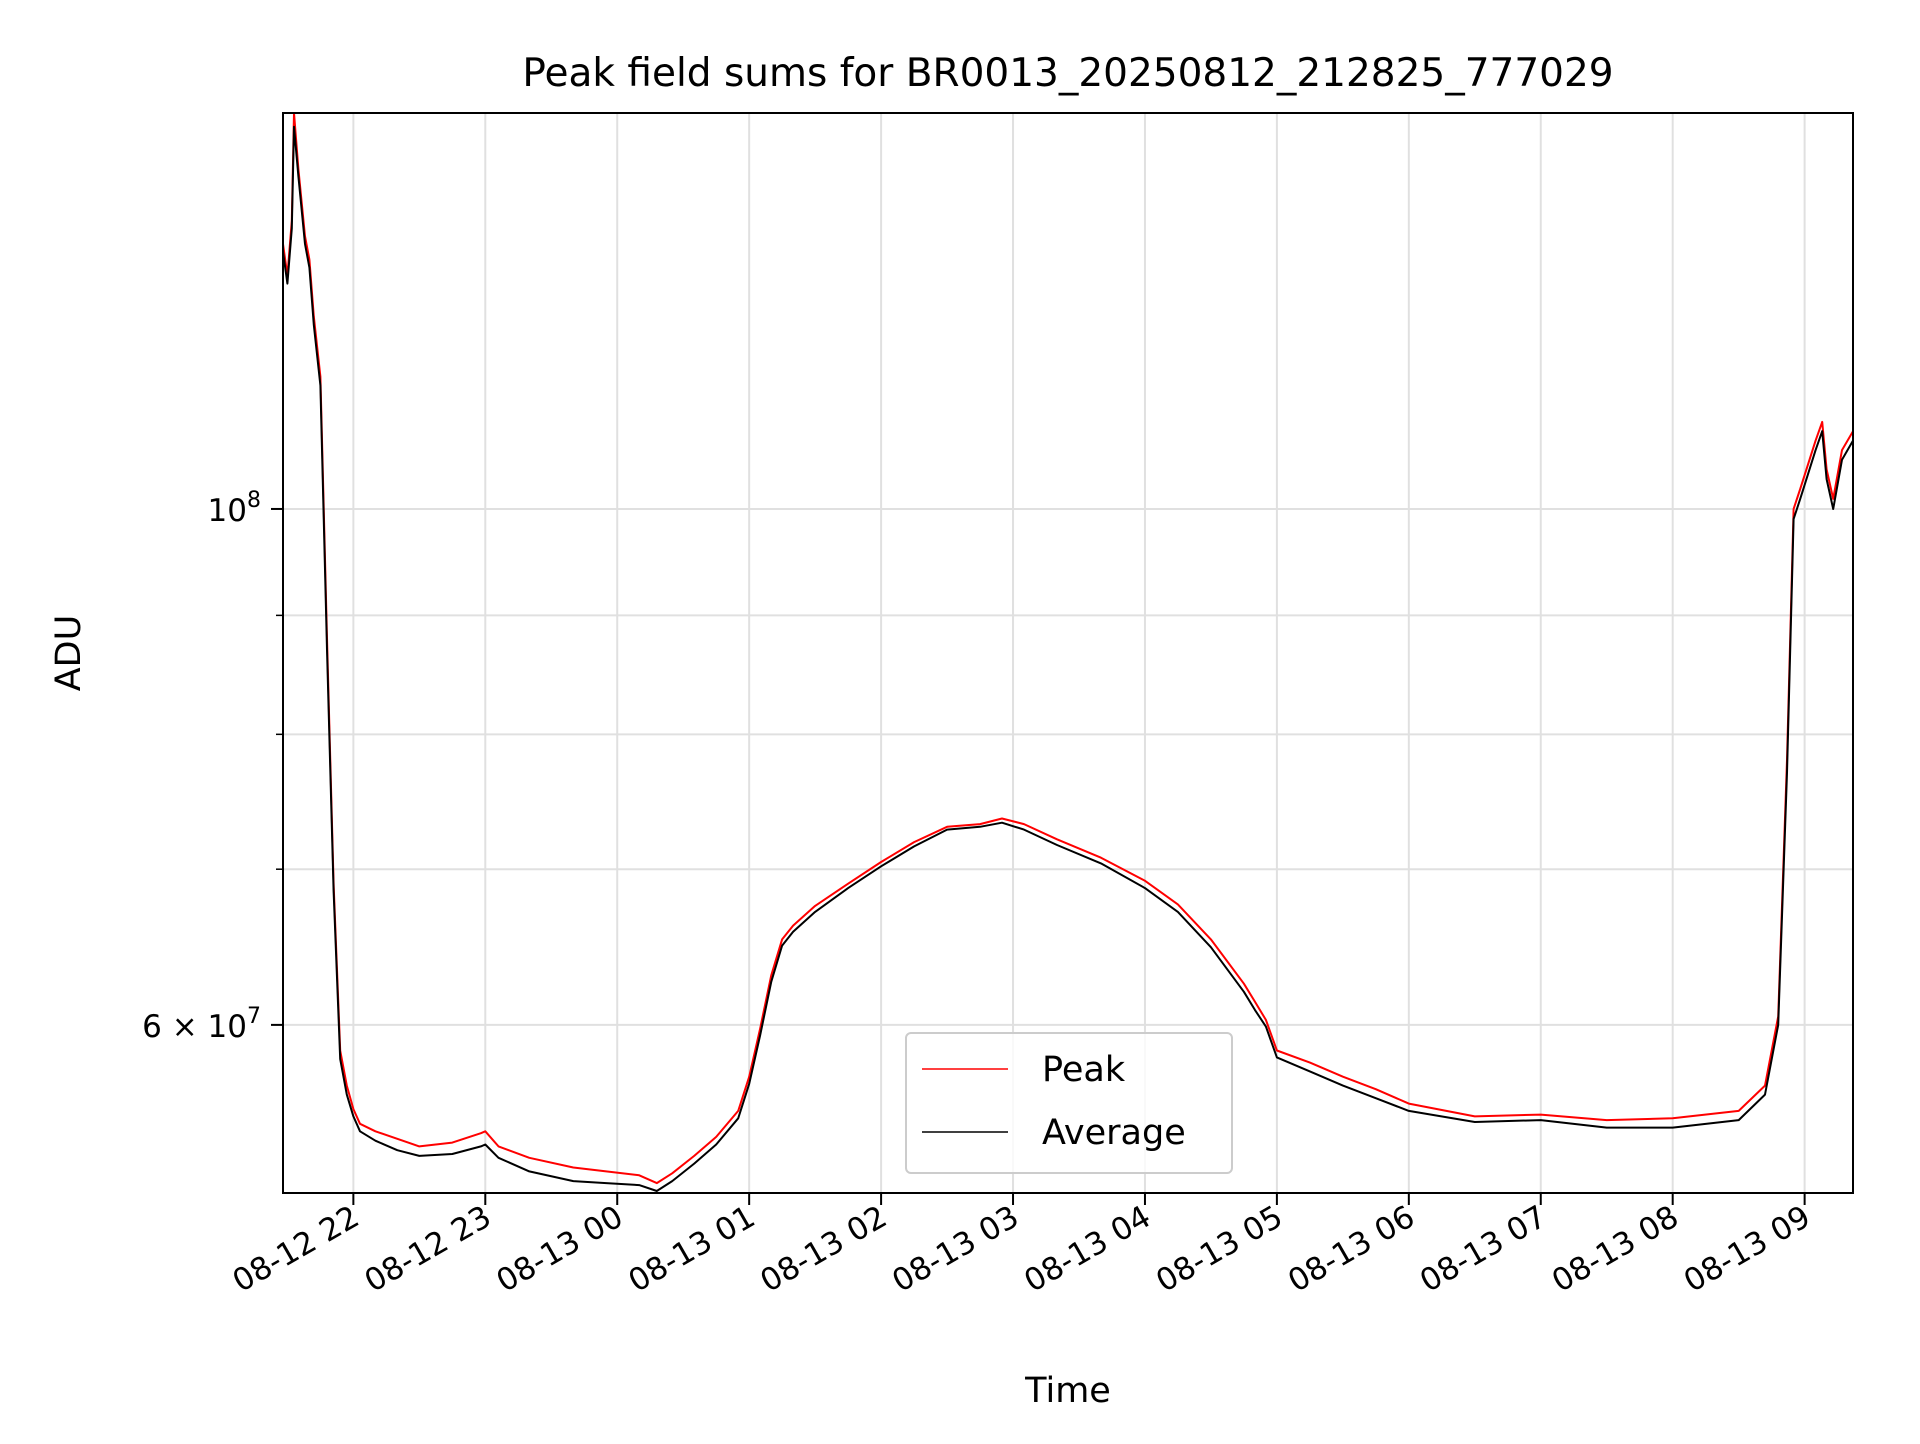  I want to click on legend-label-average: Average, so click(1114, 1133).